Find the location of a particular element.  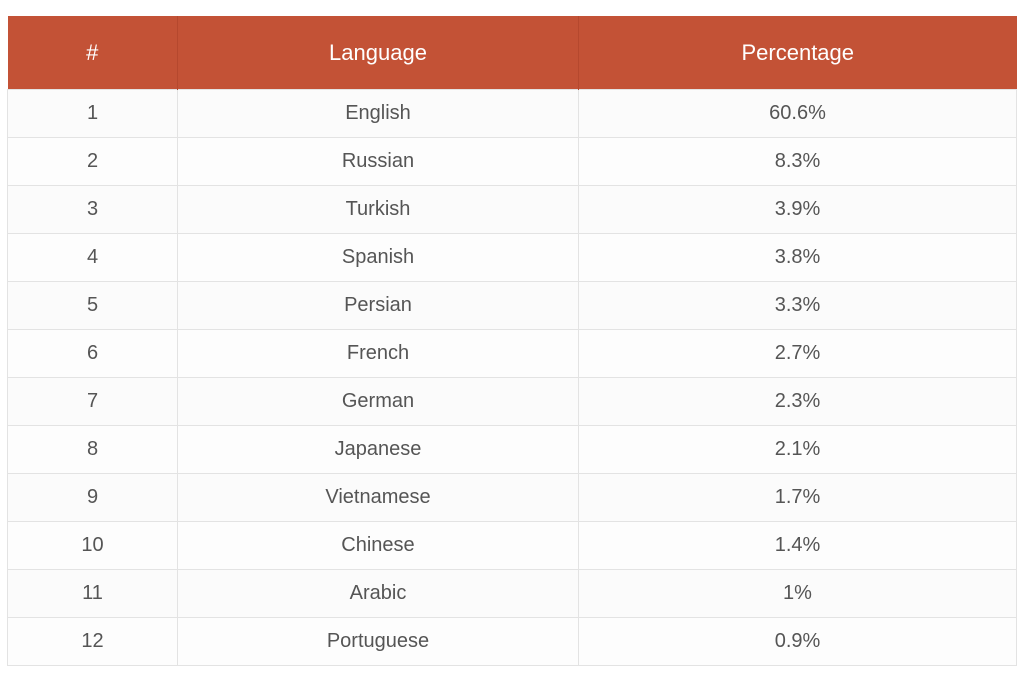

cell-rank: 10 is located at coordinates (92, 545).